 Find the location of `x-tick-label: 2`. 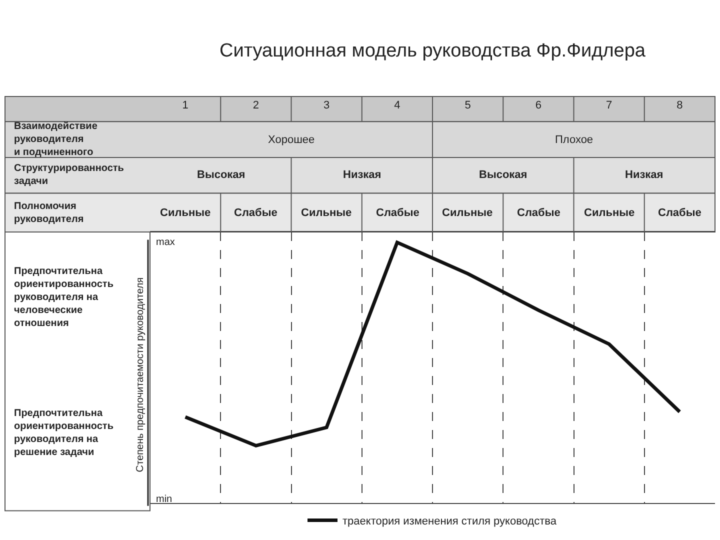

x-tick-label: 2 is located at coordinates (256, 106).